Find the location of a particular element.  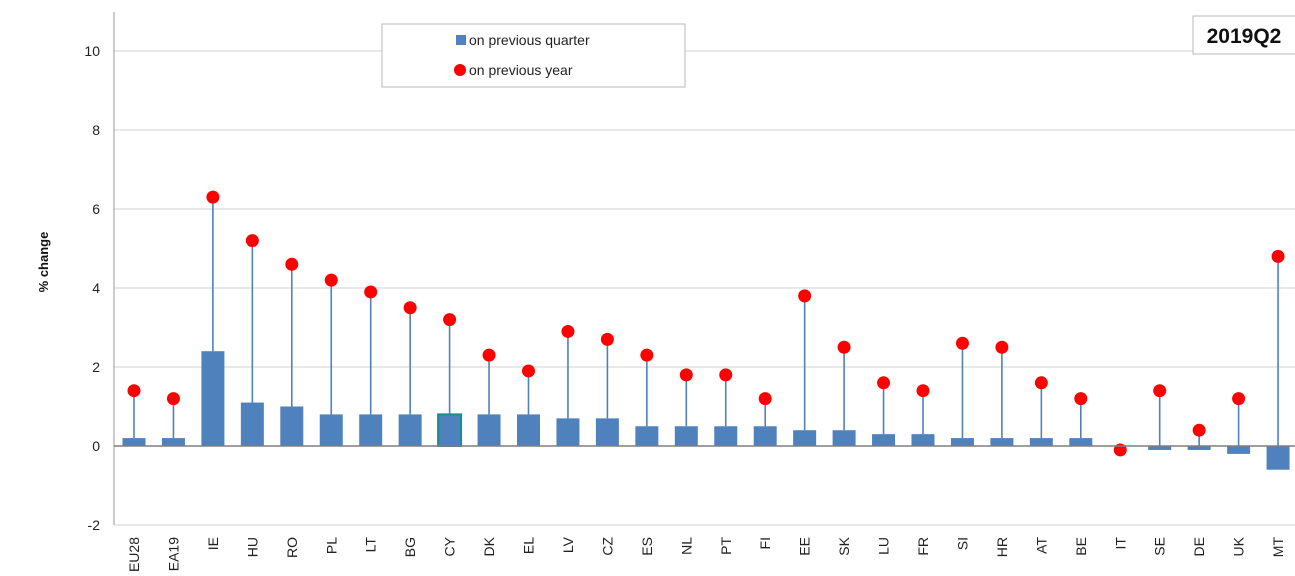

bar-uk is located at coordinates (1239, 450).